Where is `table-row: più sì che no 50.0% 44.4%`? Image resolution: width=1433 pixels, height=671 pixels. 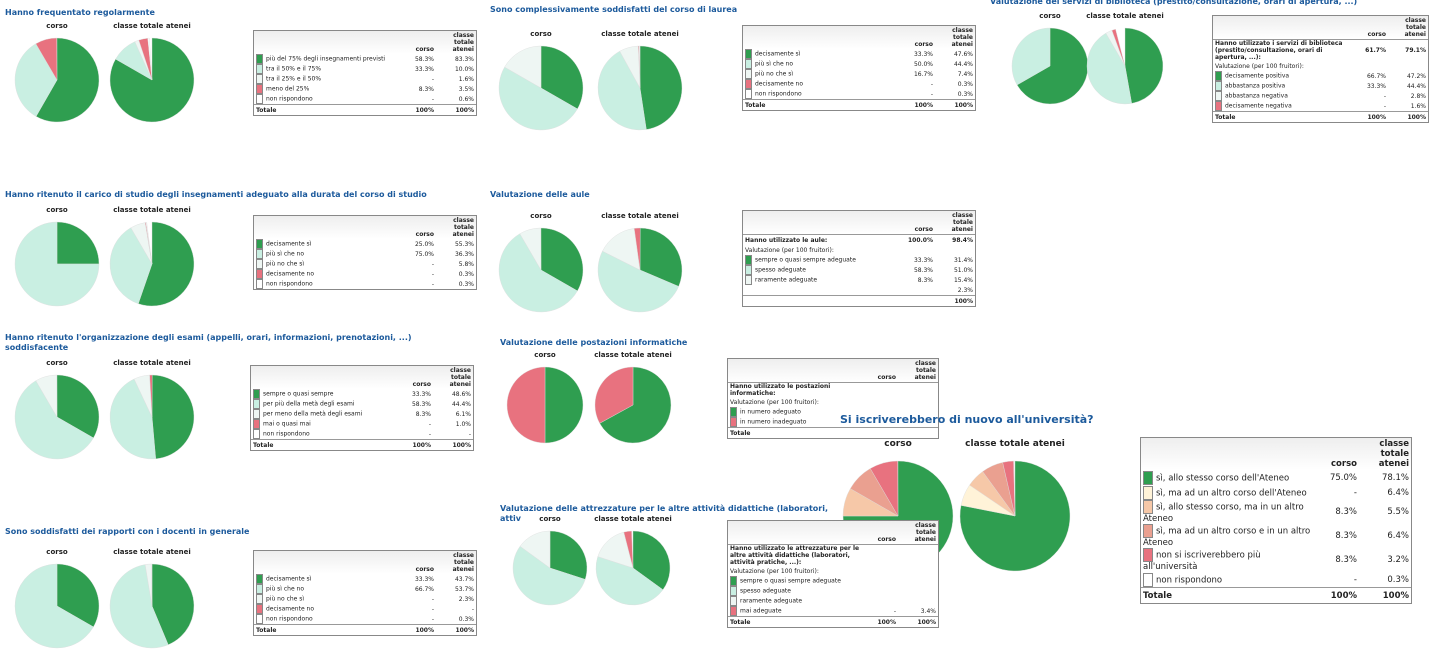 table-row: più sì che no 50.0% 44.4% is located at coordinates (859, 64).